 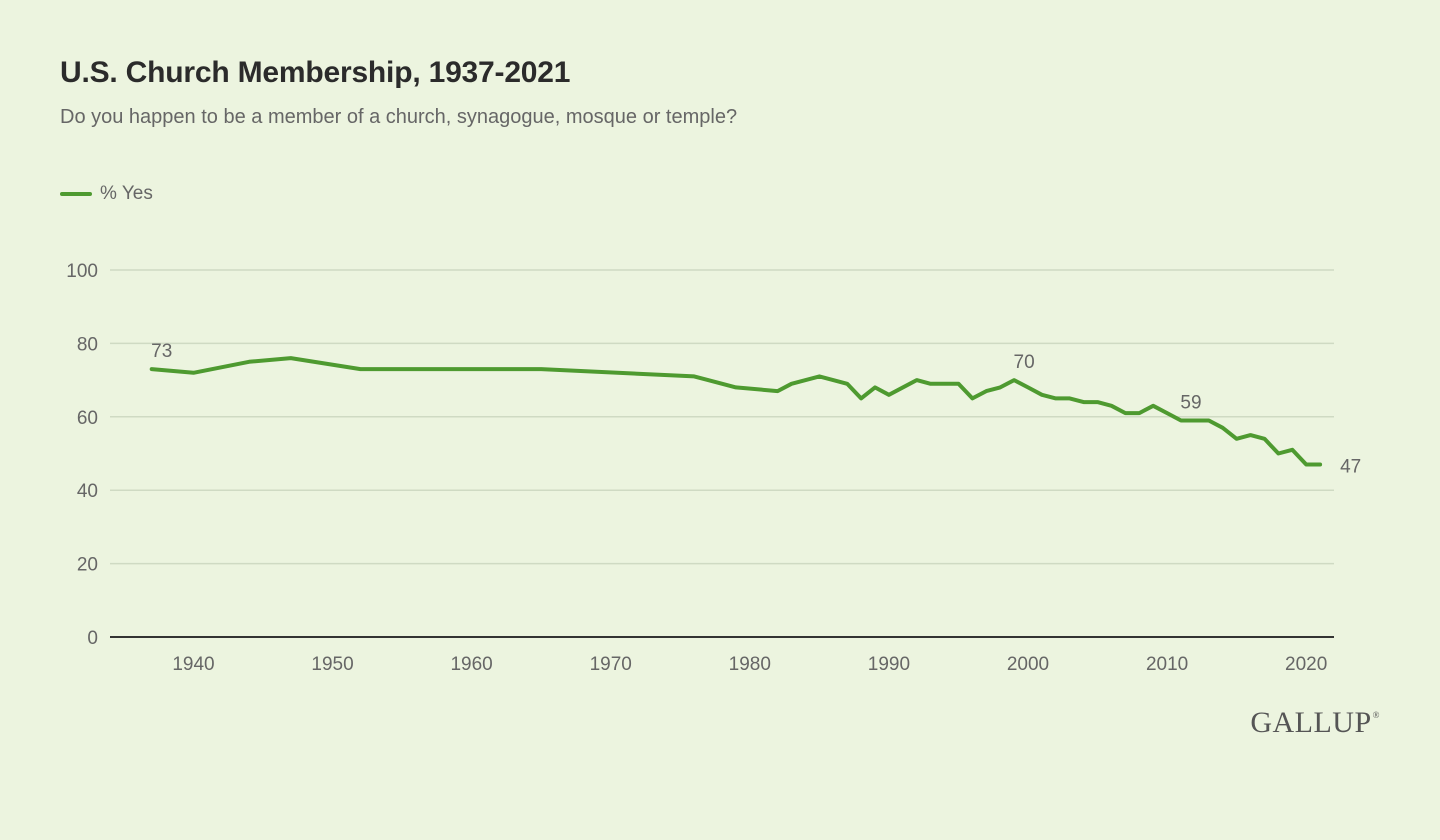 I want to click on legend-label: % Yes, so click(x=126, y=193).